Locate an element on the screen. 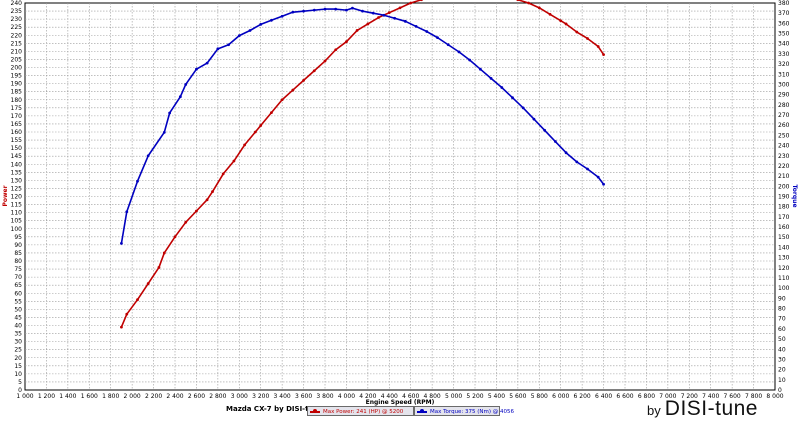 This screenshot has width=800, height=425. legend-torque-label: Max Torque: 375 (Nm) @ 4056 is located at coordinates (472, 412).